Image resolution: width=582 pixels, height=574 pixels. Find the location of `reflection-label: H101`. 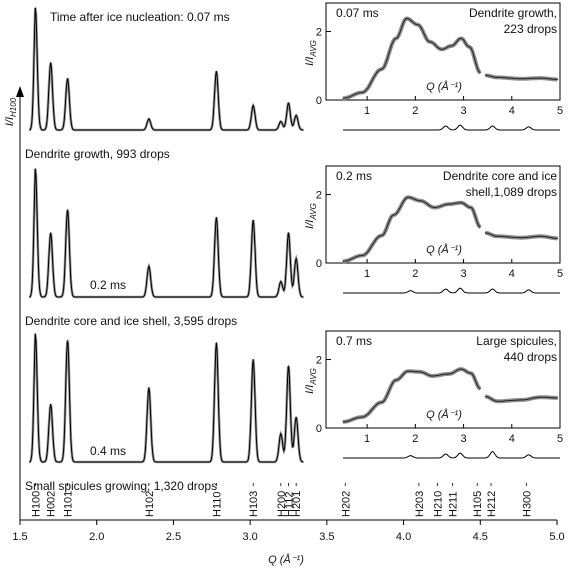

reflection-label: H101 is located at coordinates (69, 504).